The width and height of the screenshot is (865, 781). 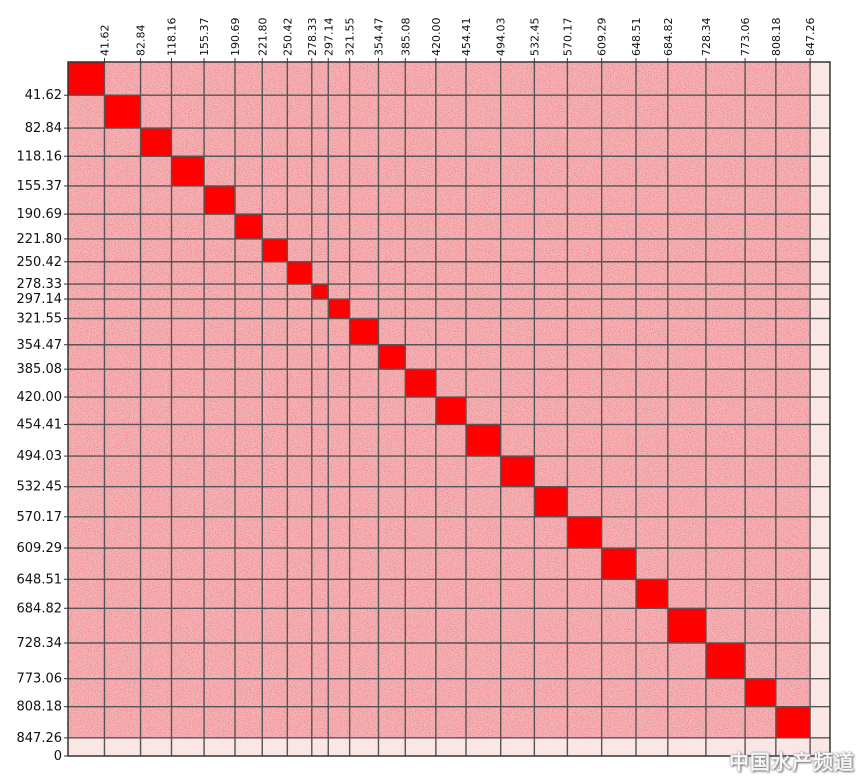 I want to click on y-tick-label: 155.37, so click(x=40, y=186).